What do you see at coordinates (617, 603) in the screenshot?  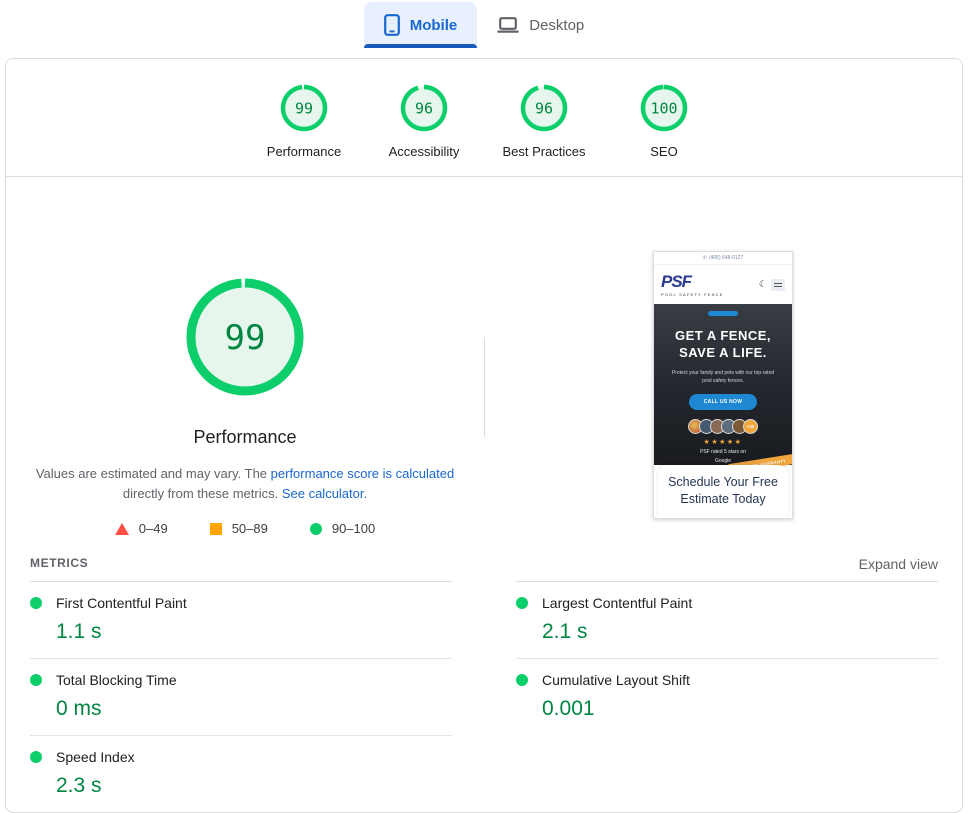 I see `metric-name: Largest Contentful Paint` at bounding box center [617, 603].